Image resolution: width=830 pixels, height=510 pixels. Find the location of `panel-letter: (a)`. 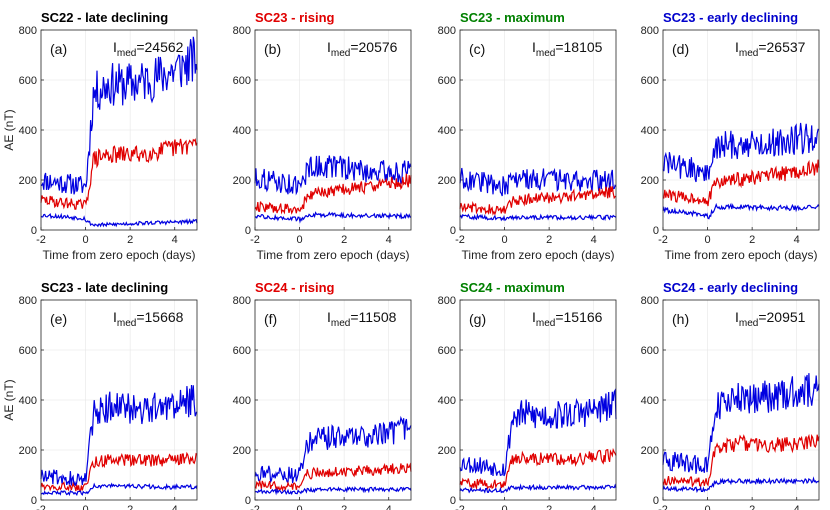

panel-letter: (a) is located at coordinates (58, 49).